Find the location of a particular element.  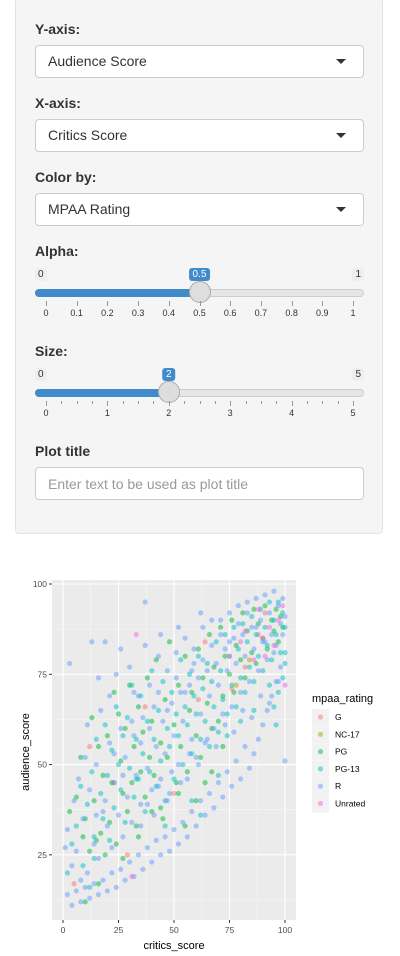

alpha-slider: 0 1 0.5 0 0.1 0.2 0.3 0.4 0.5 0.6 0.7 0.8 0.9 1 is located at coordinates (199, 296).